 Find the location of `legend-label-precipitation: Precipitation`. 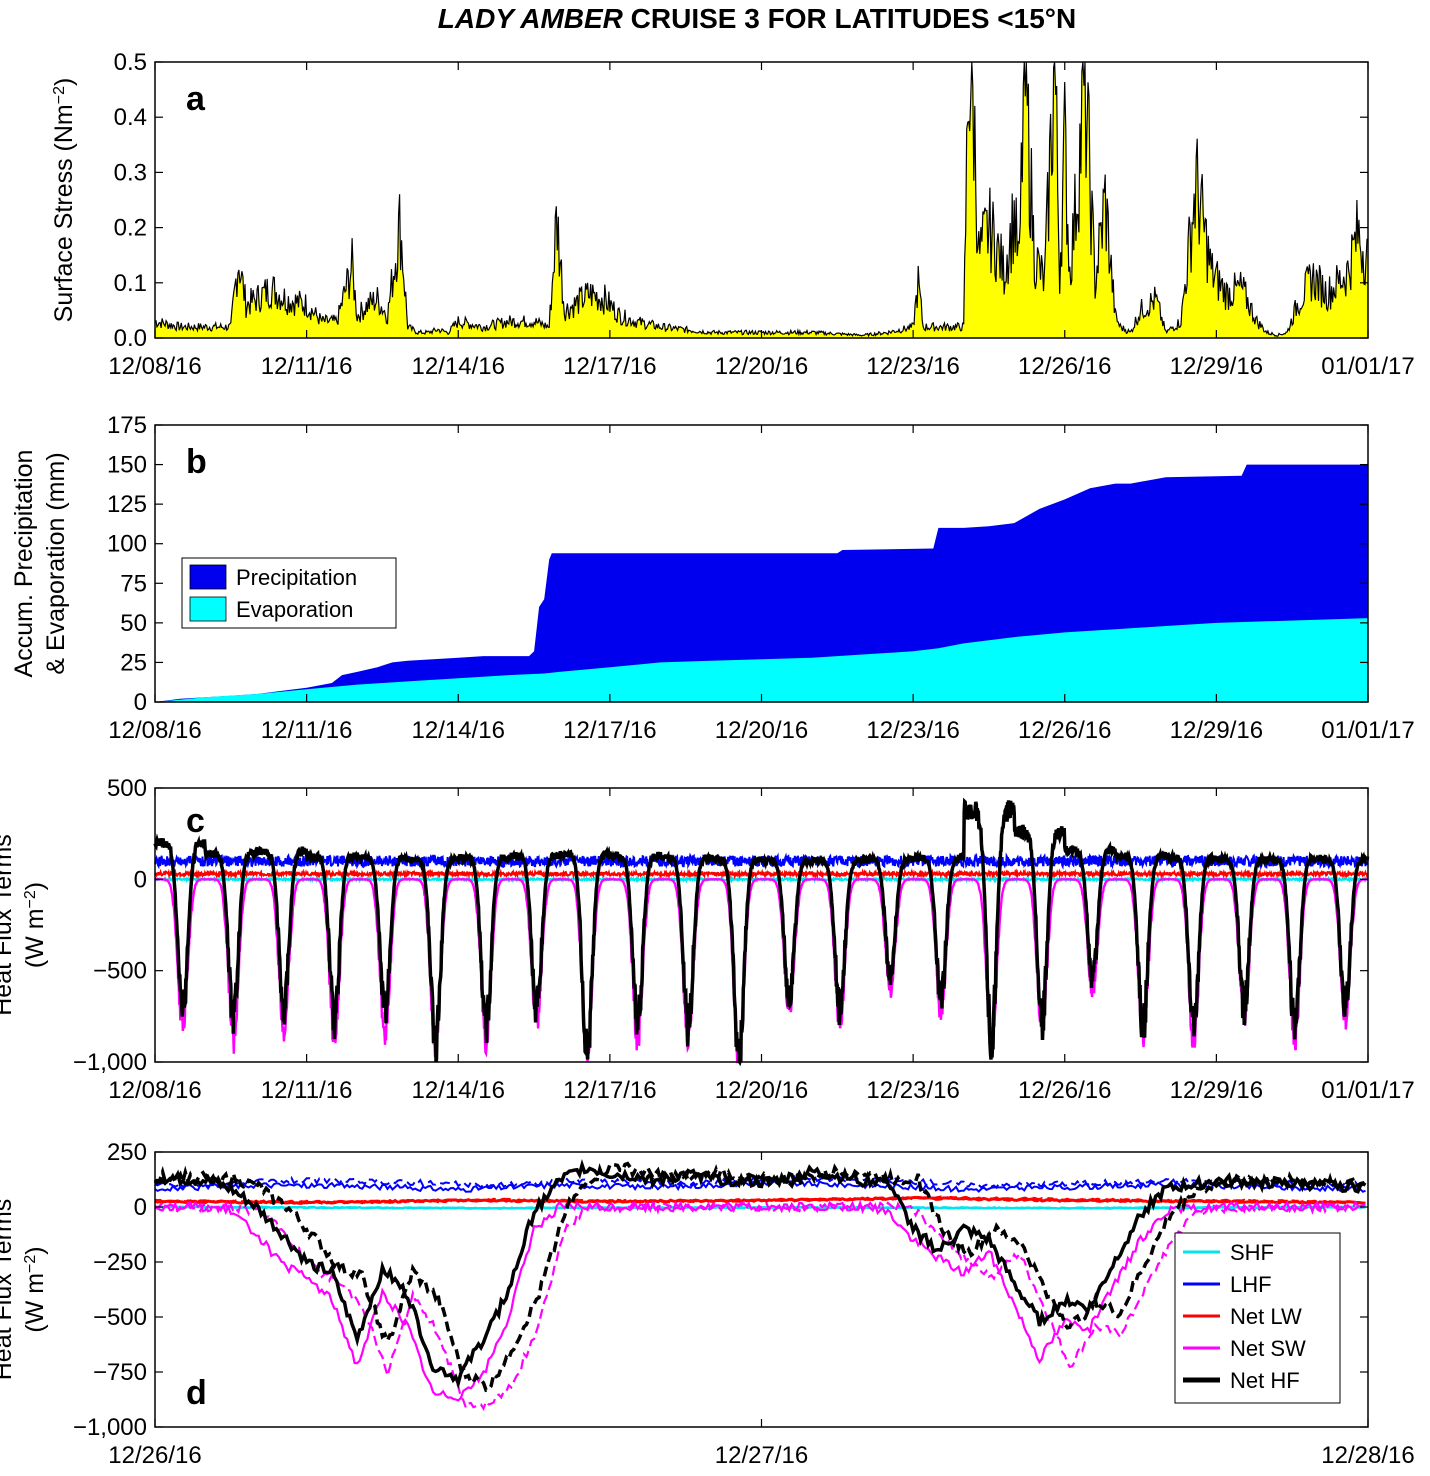

legend-label-precipitation: Precipitation is located at coordinates (296, 577).